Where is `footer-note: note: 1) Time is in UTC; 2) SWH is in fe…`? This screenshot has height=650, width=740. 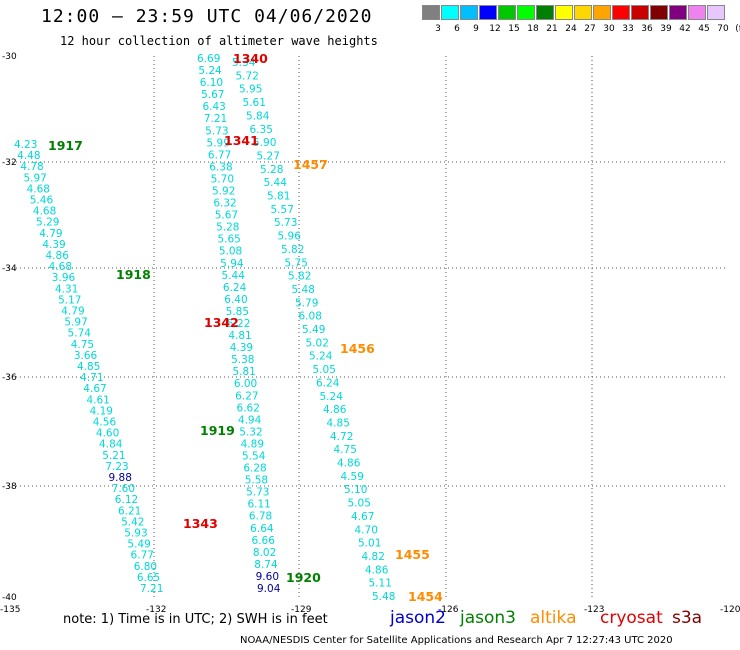
footer-note: note: 1) Time is in UTC; 2) SWH is in fe… is located at coordinates (195, 619).